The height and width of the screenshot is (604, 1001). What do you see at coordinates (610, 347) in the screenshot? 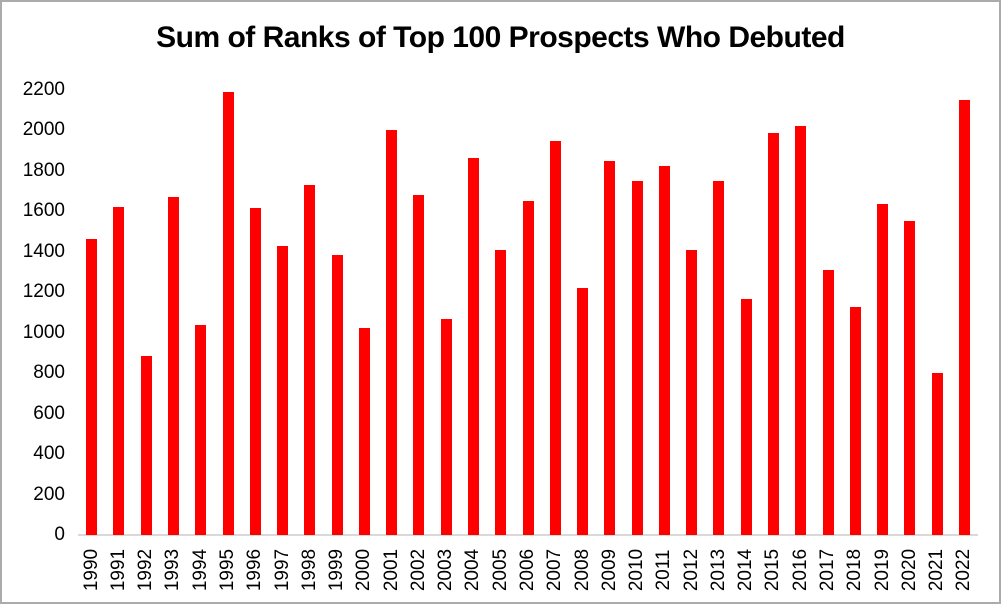
I see `bar-2009` at bounding box center [610, 347].